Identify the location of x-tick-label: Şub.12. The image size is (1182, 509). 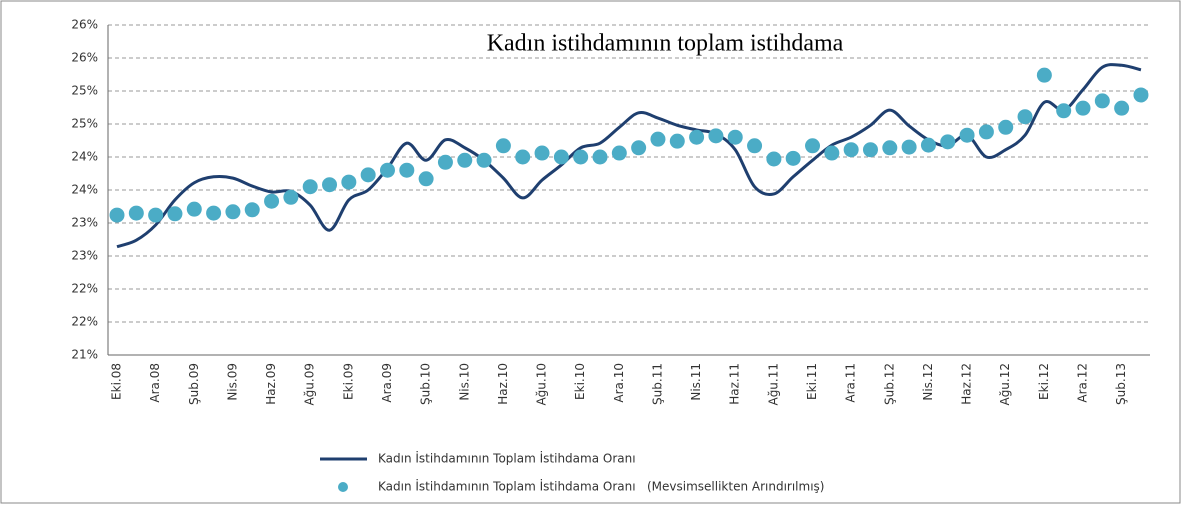
(889, 384).